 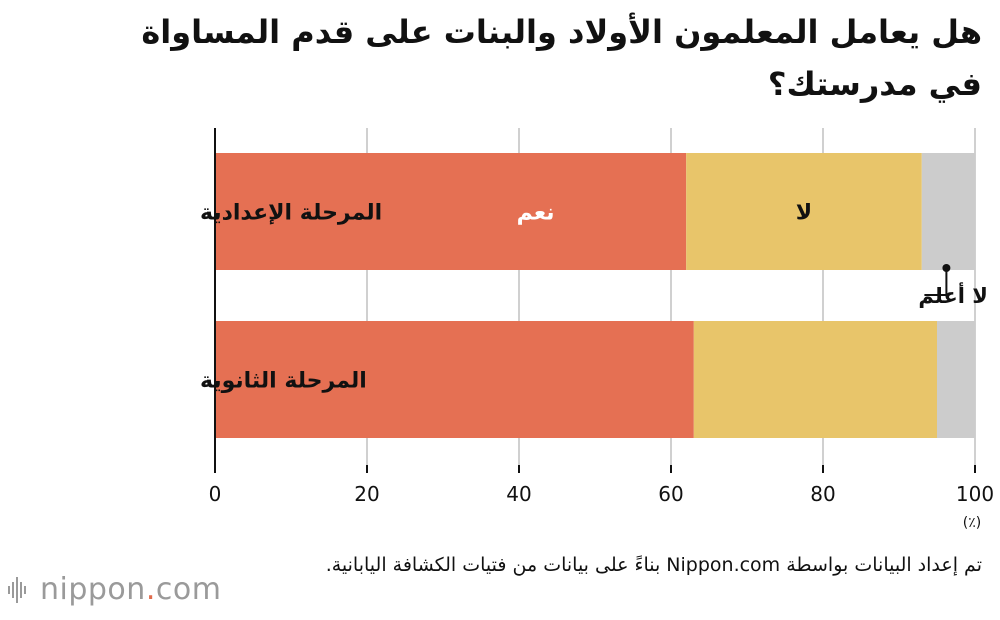 I want to click on x-tick-label: 0, so click(x=215, y=494).